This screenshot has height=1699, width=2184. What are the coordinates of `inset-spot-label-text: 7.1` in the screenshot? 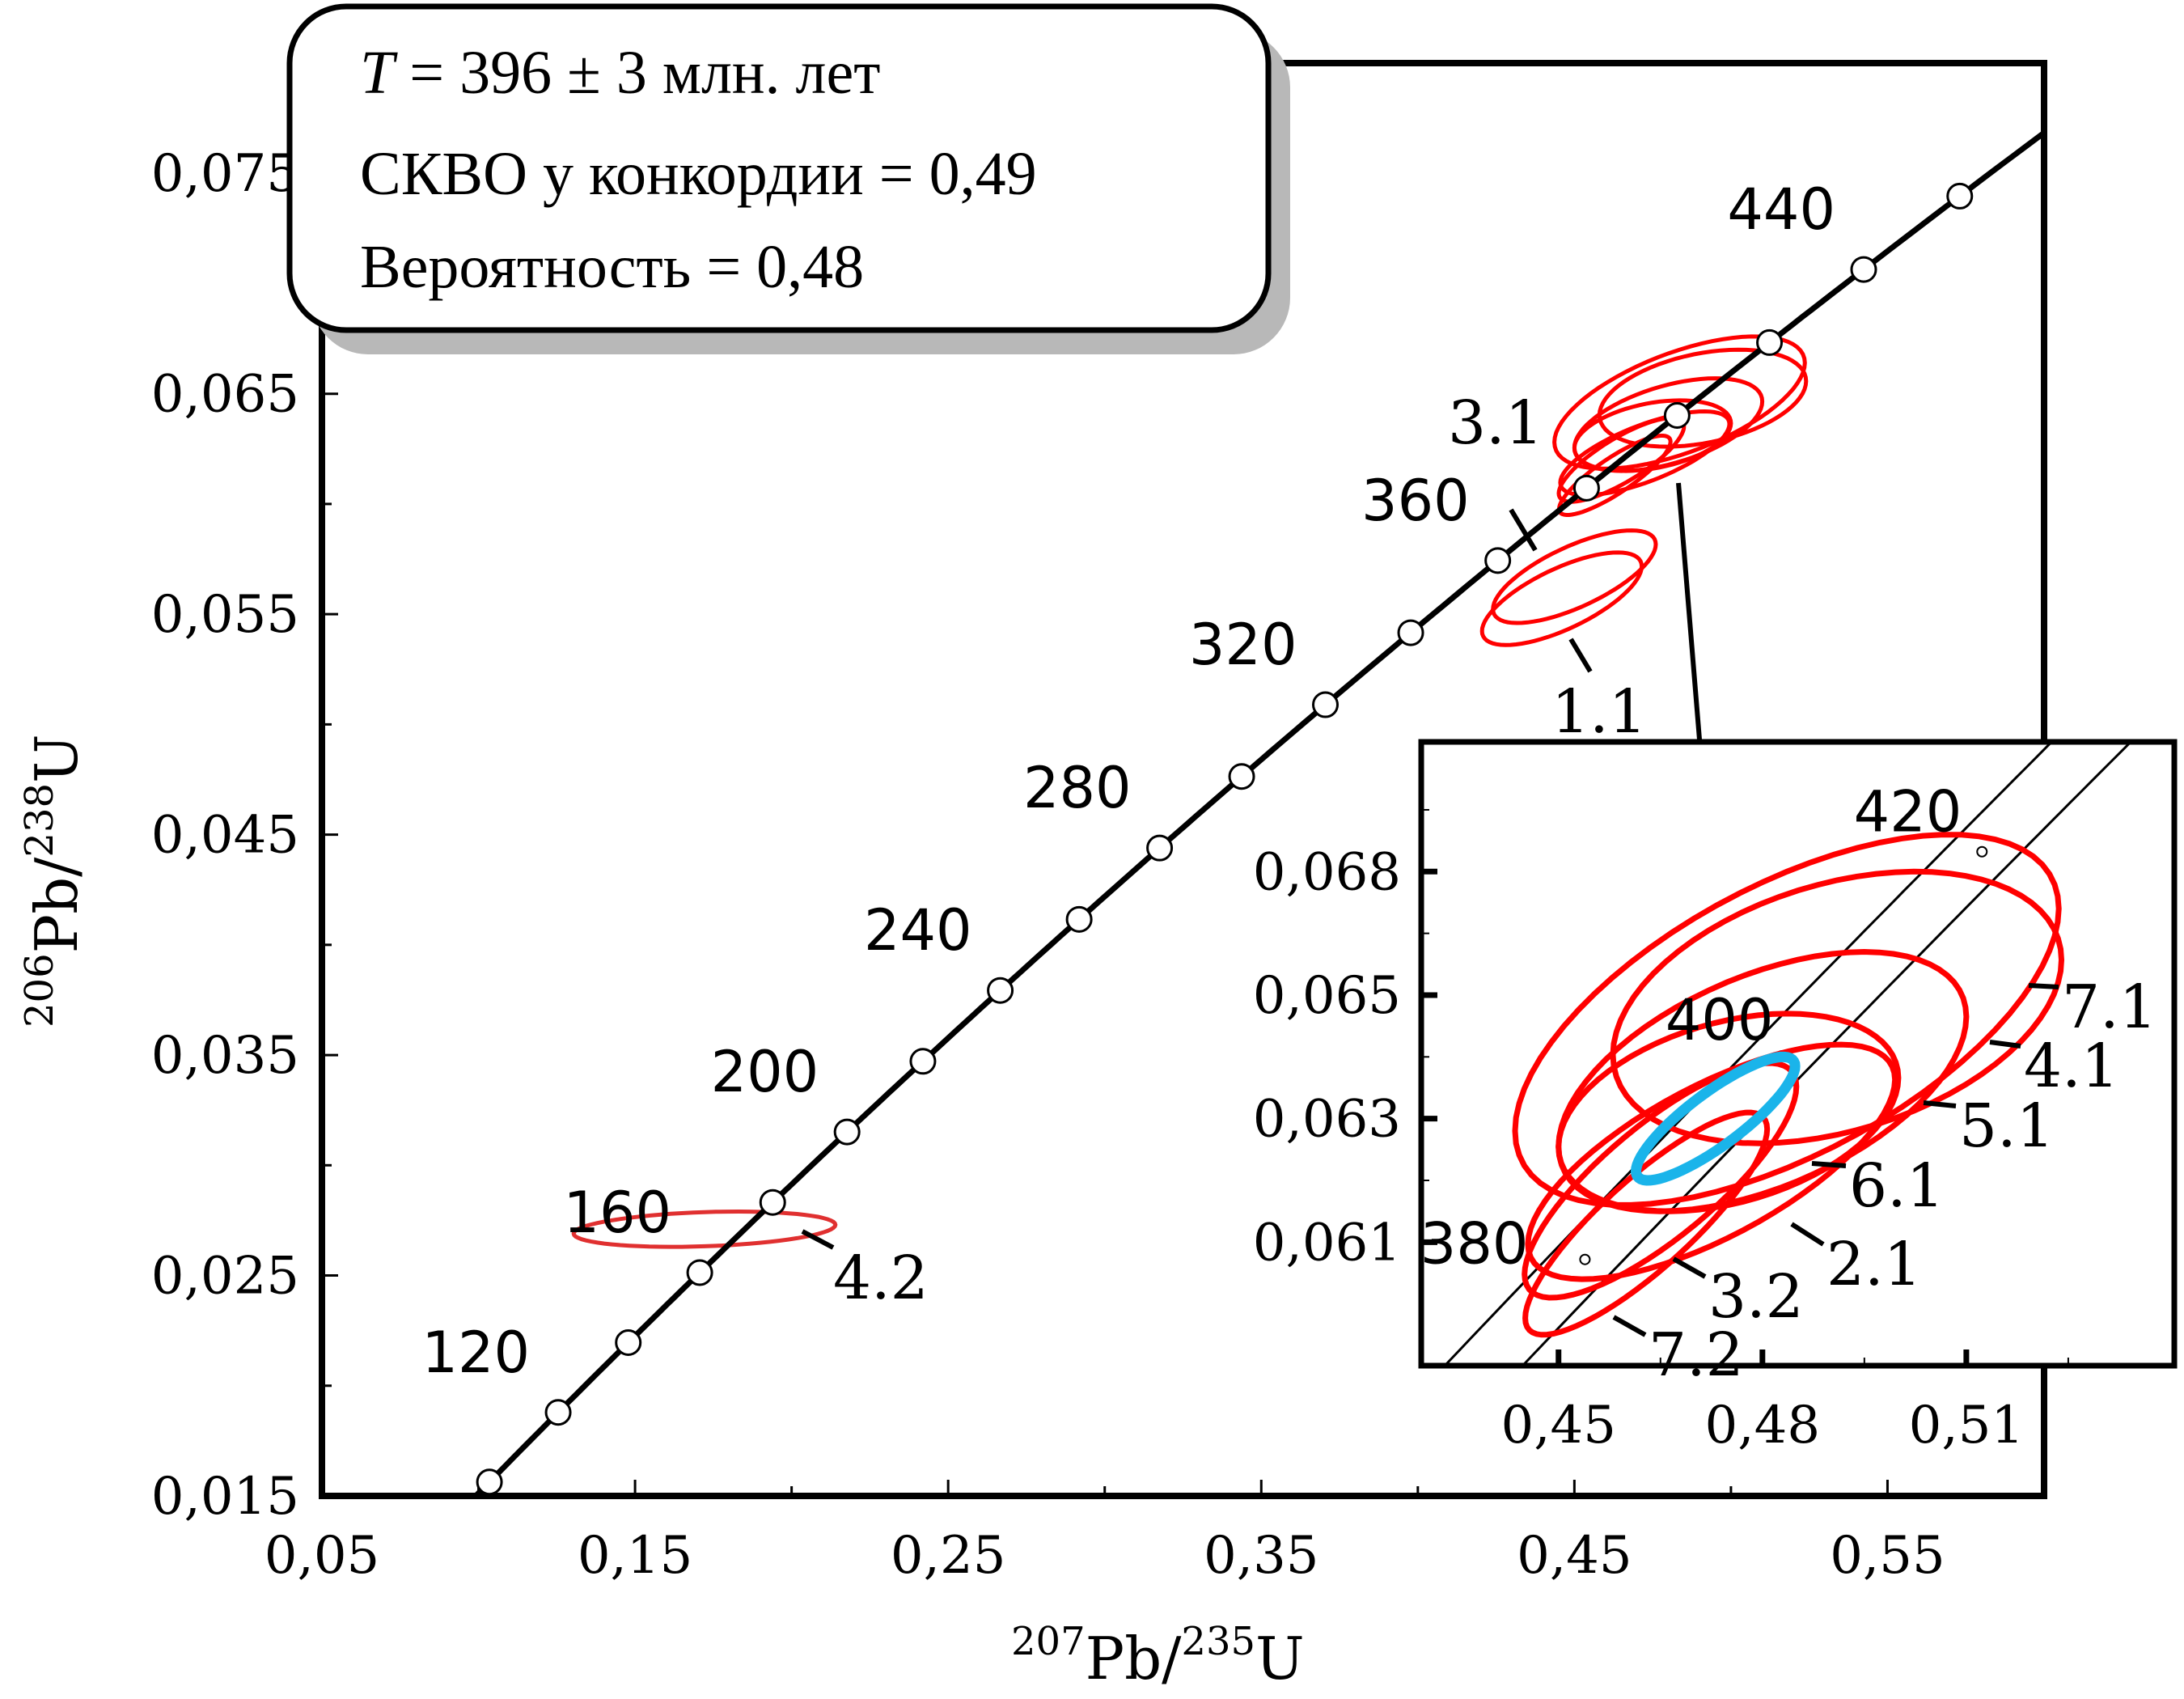 It's located at (2109, 1007).